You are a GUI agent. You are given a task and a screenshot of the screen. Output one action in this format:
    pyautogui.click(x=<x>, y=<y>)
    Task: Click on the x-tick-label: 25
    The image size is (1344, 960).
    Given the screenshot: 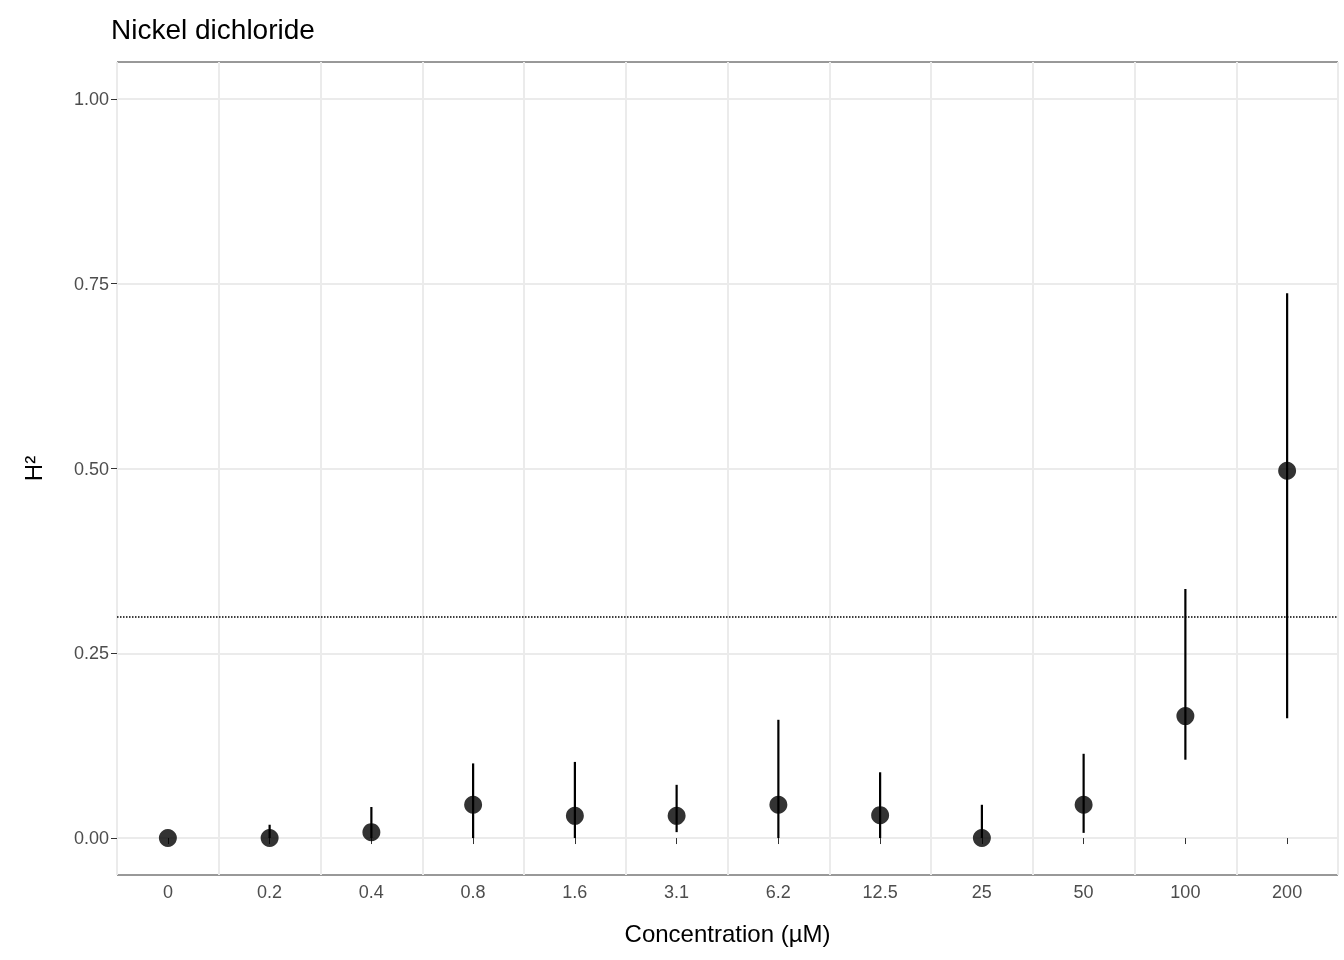 What is the action you would take?
    pyautogui.click(x=981, y=892)
    